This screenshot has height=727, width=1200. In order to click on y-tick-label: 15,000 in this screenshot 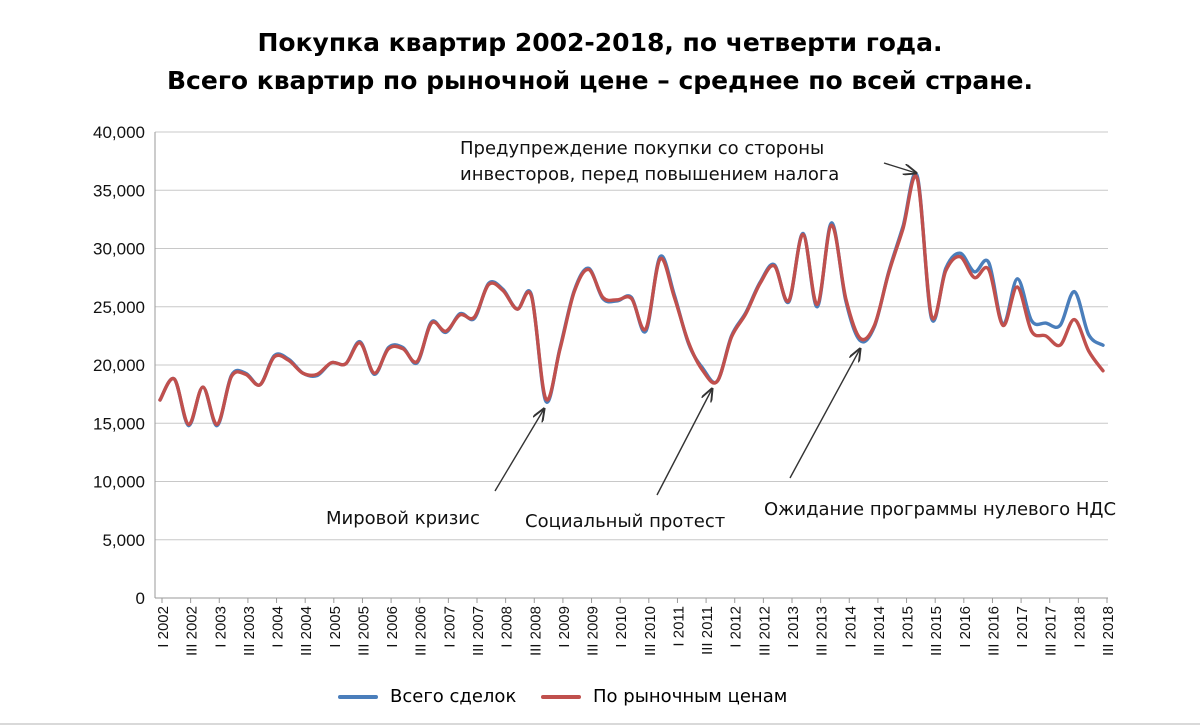, I will do `click(119, 423)`.